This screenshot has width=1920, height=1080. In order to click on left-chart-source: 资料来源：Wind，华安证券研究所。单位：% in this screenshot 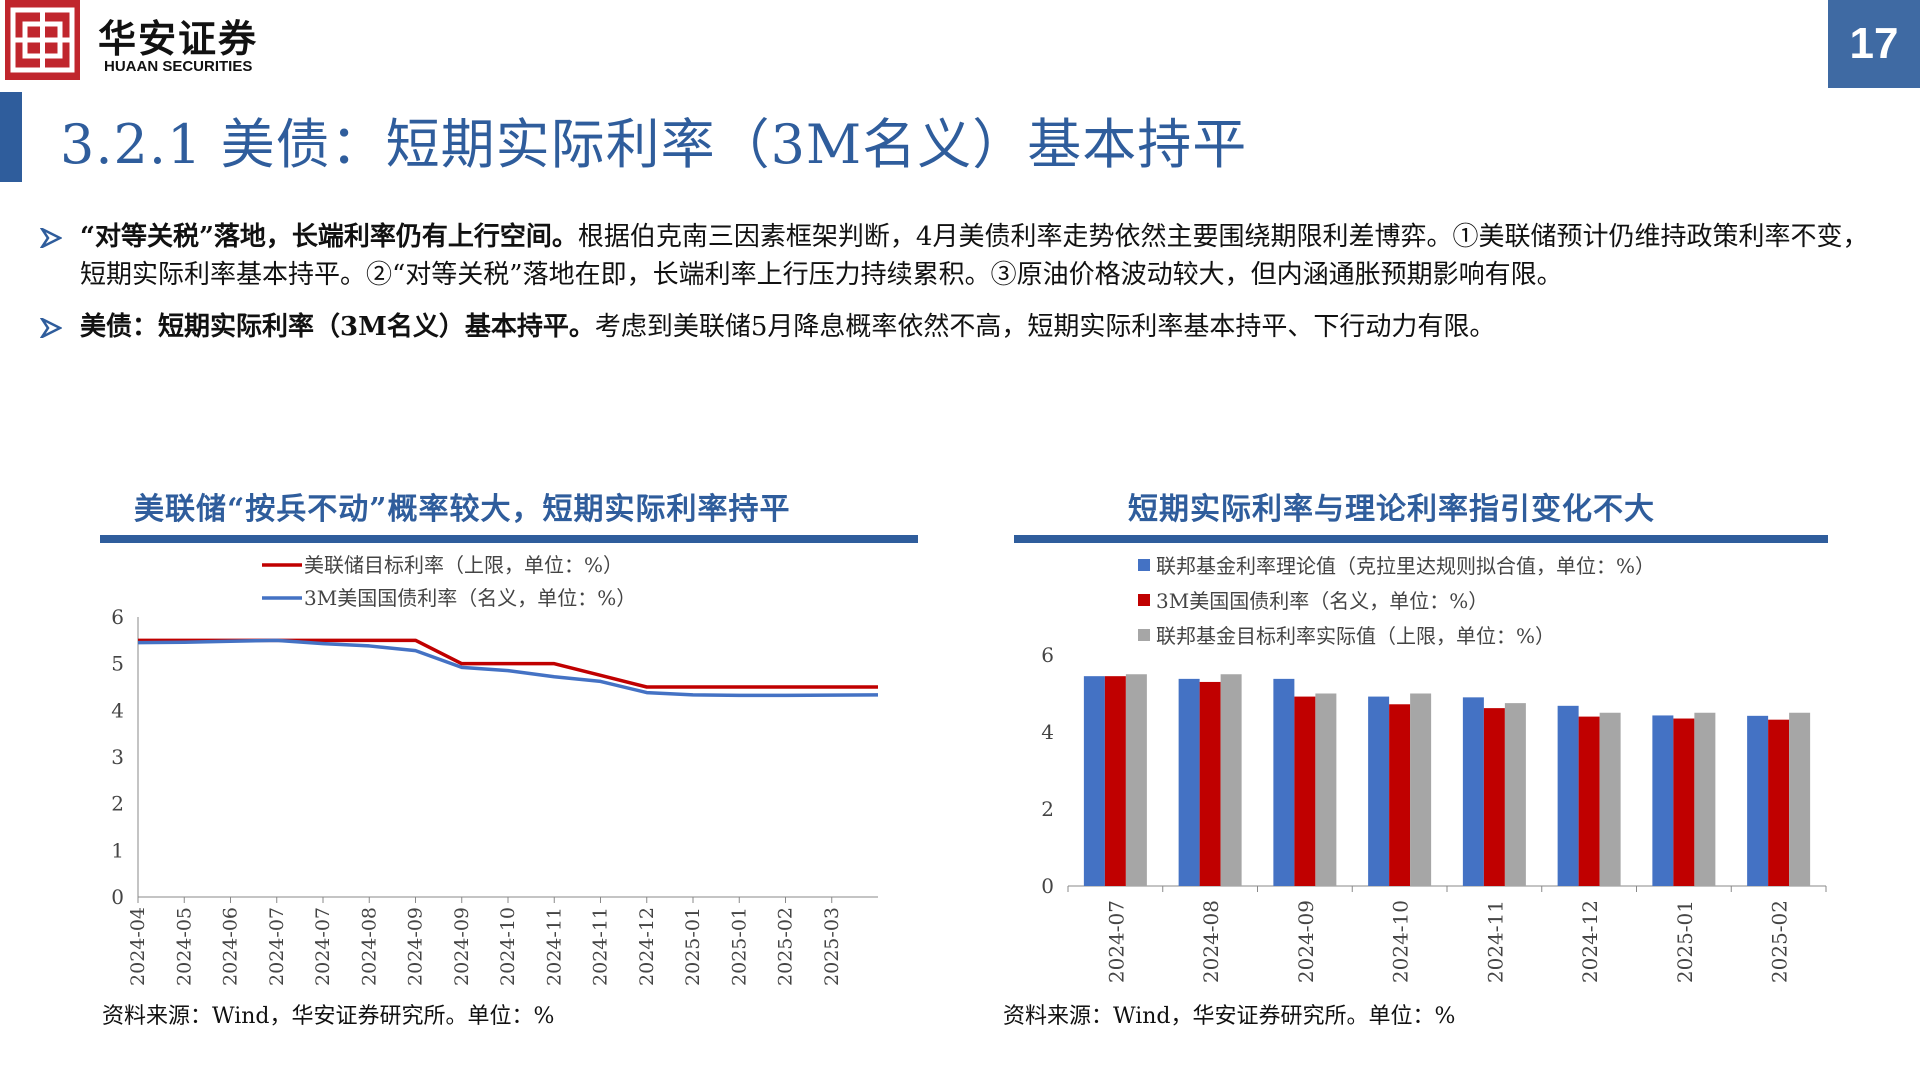, I will do `click(328, 1016)`.